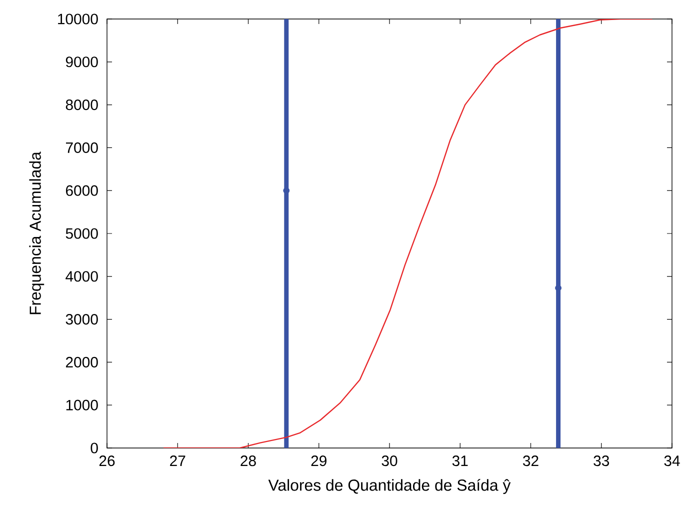 The width and height of the screenshot is (684, 519). I want to click on y-tick-label: 9000, so click(82, 62).